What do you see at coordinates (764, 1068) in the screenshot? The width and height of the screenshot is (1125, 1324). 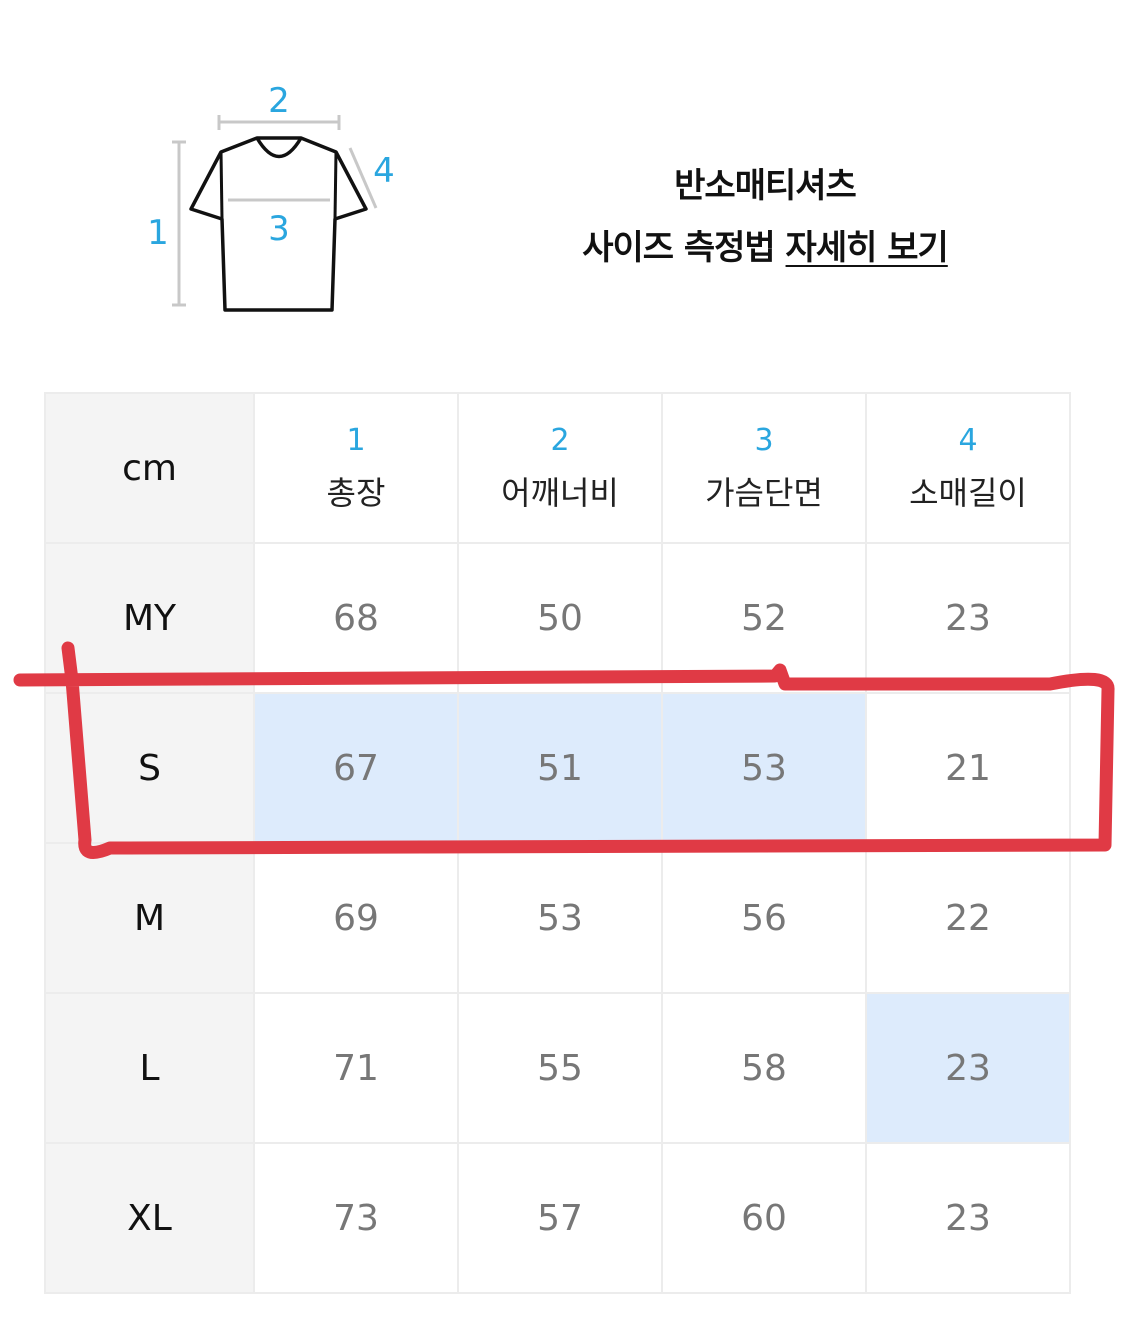 I see `size-value-cell: 58` at bounding box center [764, 1068].